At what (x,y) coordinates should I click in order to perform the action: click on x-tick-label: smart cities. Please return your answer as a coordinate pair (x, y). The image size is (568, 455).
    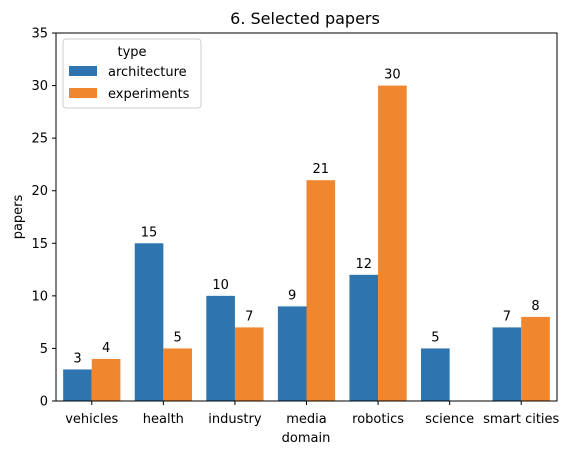
    Looking at the image, I should click on (521, 419).